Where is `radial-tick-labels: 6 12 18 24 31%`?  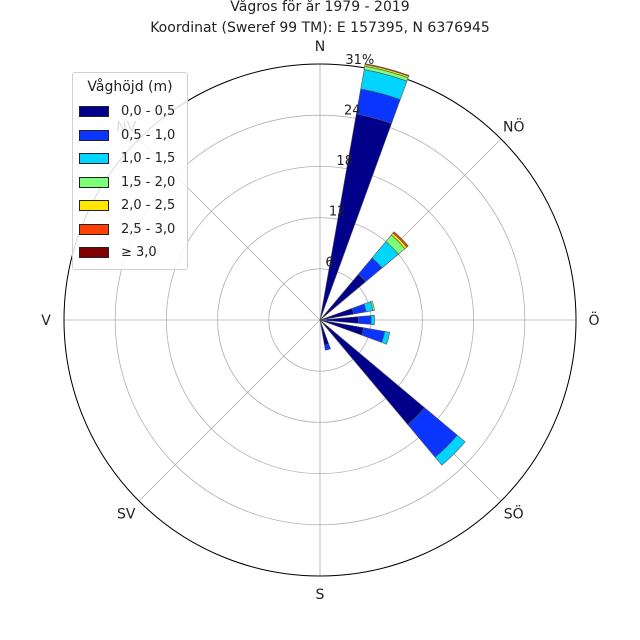
radial-tick-labels: 6 12 18 24 31% is located at coordinates (349, 162).